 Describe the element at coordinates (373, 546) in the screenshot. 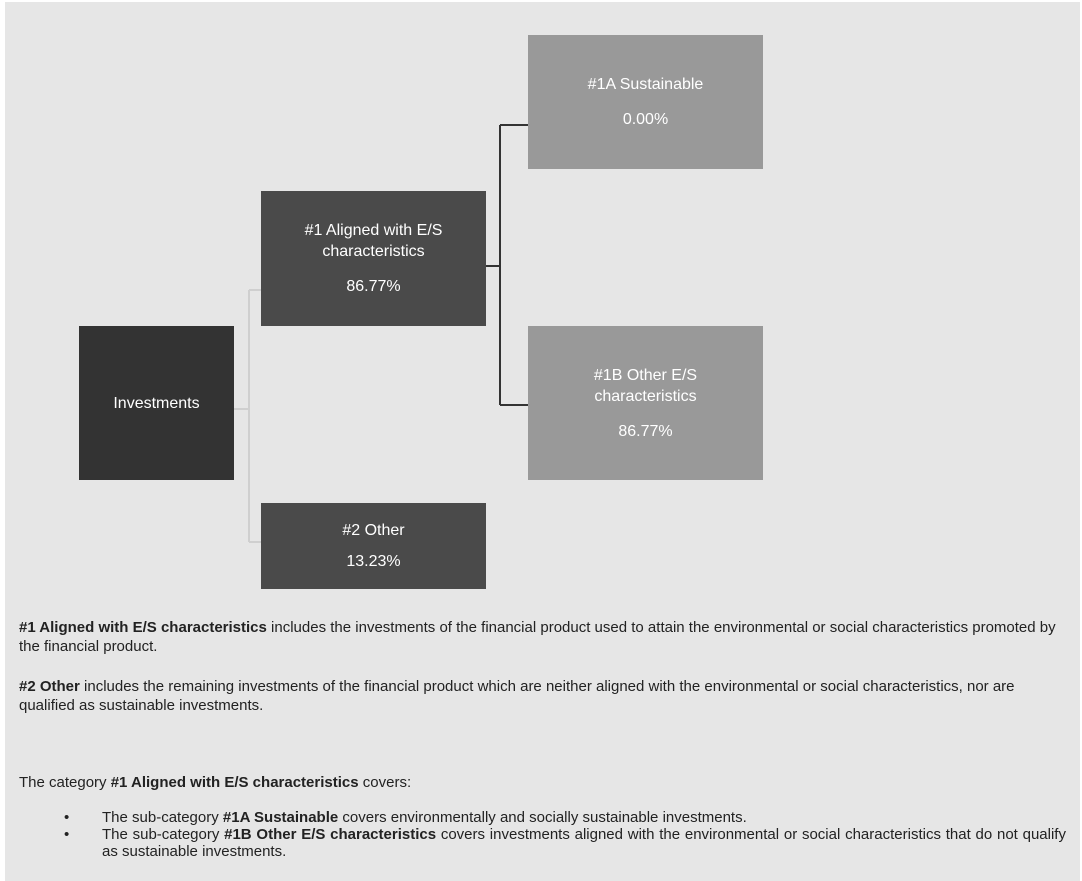

I see `other-box: #2 Other 13.23%` at that location.